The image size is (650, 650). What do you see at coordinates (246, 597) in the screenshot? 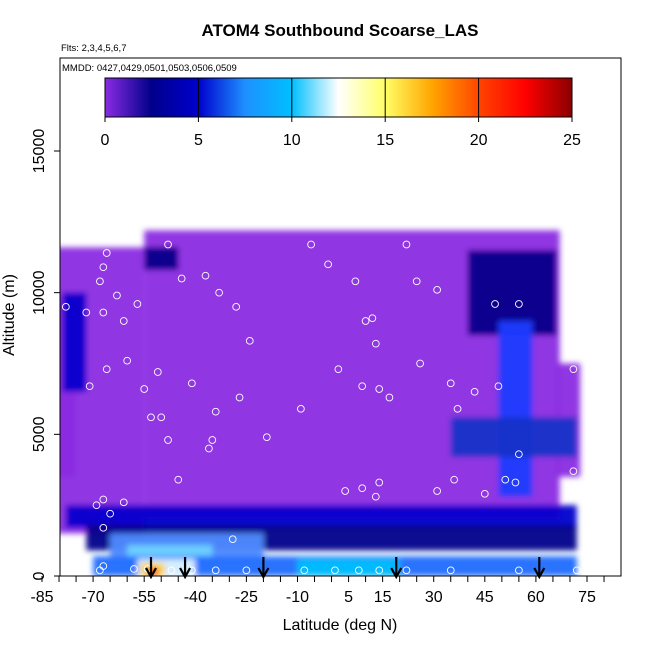
I see `x-tick-label: -25` at bounding box center [246, 597].